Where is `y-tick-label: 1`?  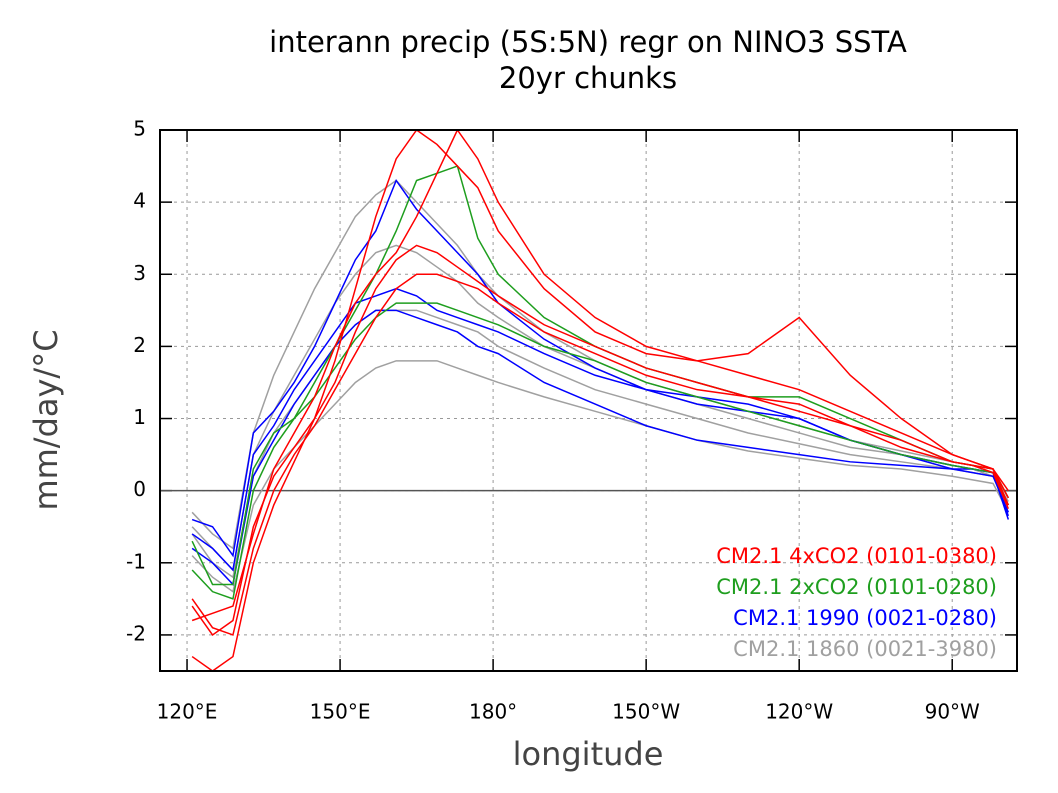
y-tick-label: 1 is located at coordinates (139, 417).